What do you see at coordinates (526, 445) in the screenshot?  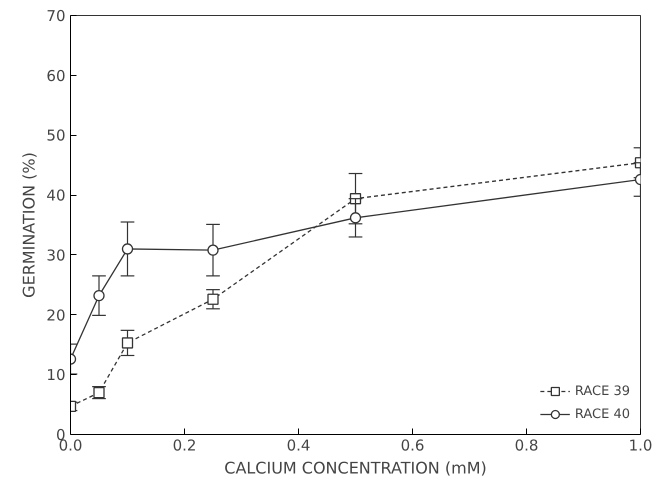 I see `x-tick-label: 0.8` at bounding box center [526, 445].